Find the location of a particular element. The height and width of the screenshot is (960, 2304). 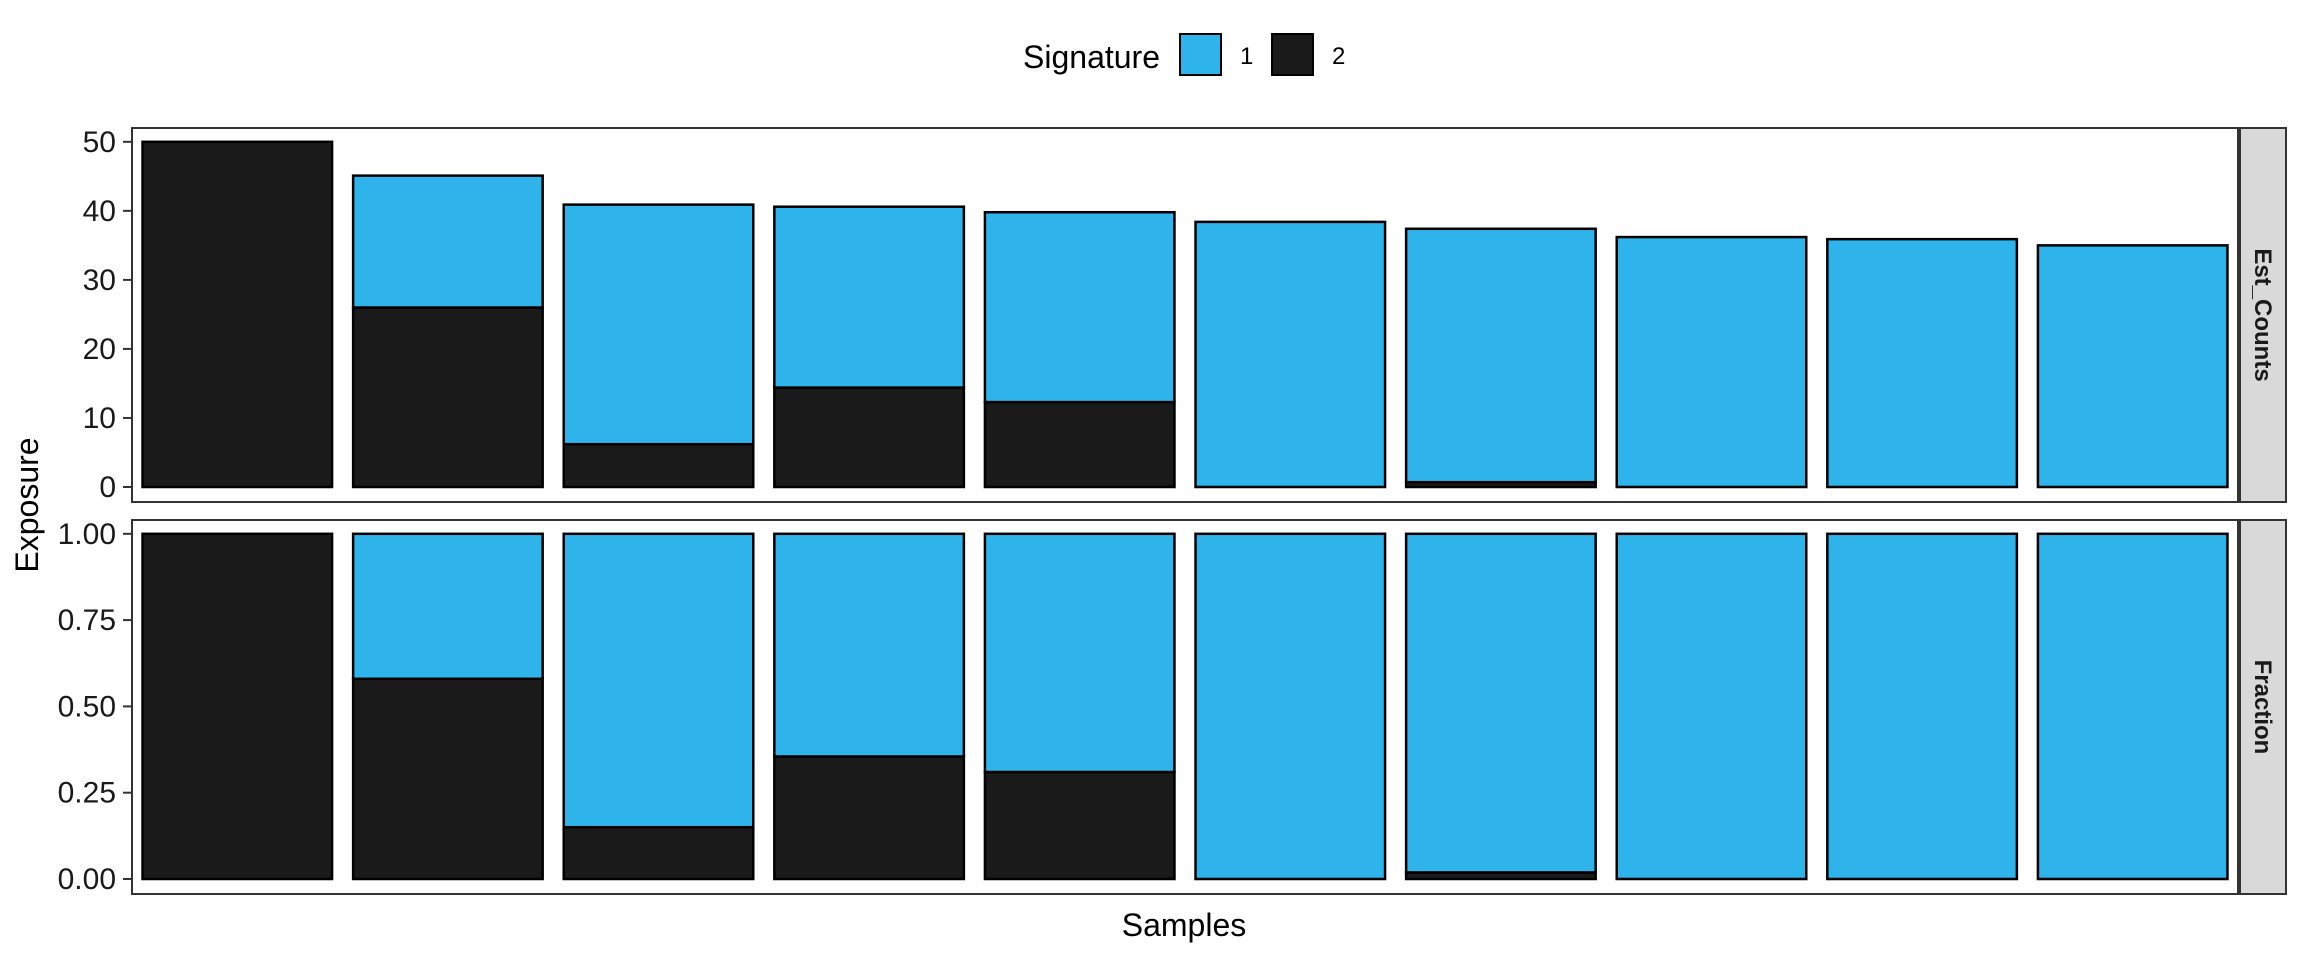

facet-strip-label: Fraction is located at coordinates (2262, 707).